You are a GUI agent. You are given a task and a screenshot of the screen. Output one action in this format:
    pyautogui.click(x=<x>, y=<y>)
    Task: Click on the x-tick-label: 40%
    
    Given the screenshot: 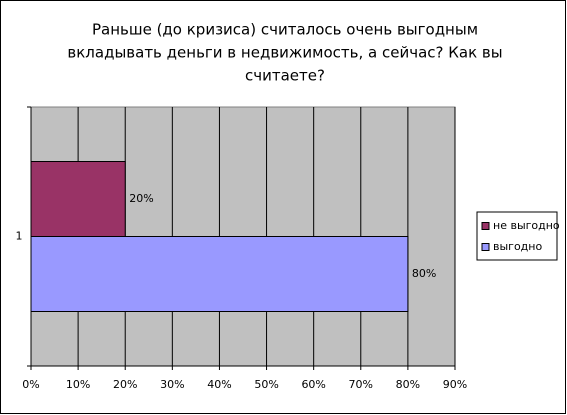 What is the action you would take?
    pyautogui.click(x=219, y=384)
    